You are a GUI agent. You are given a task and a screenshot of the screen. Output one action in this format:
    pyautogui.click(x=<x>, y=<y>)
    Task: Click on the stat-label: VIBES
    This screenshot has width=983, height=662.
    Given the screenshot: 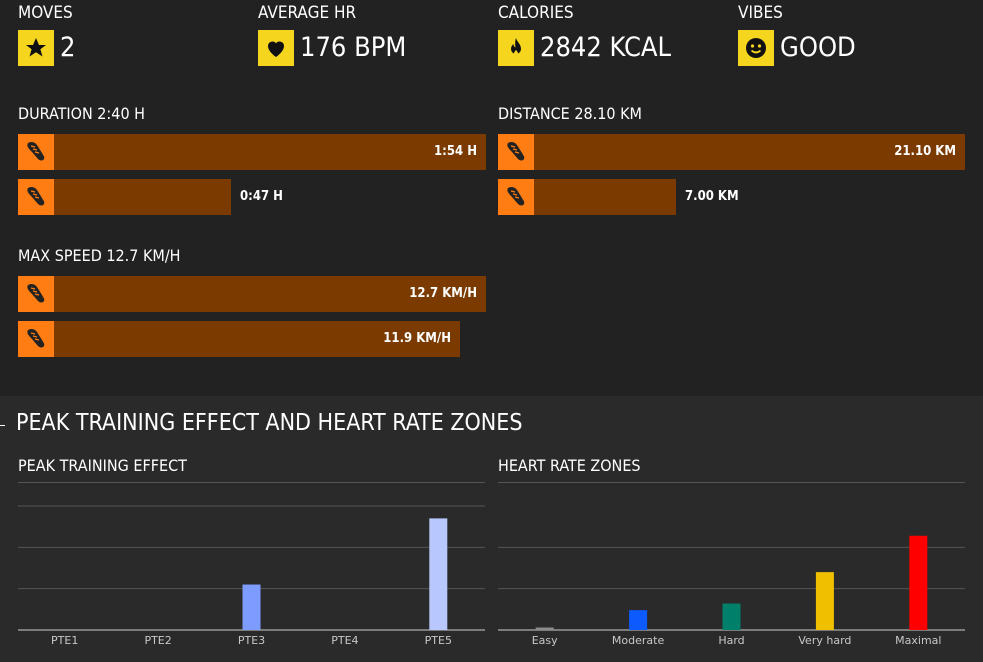 What is the action you would take?
    pyautogui.click(x=760, y=13)
    